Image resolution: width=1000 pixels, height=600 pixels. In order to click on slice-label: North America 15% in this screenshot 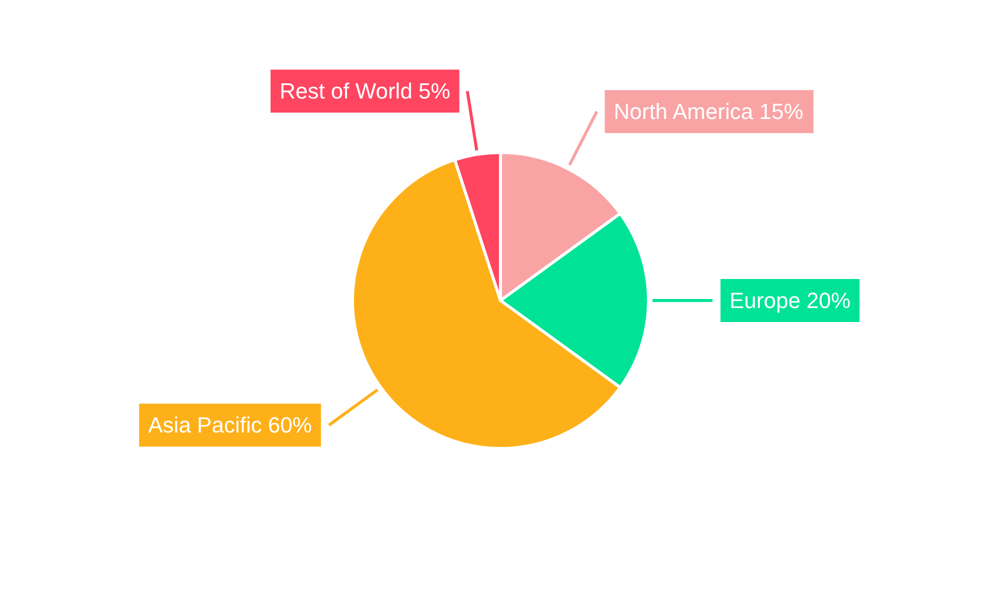, I will do `click(709, 111)`.